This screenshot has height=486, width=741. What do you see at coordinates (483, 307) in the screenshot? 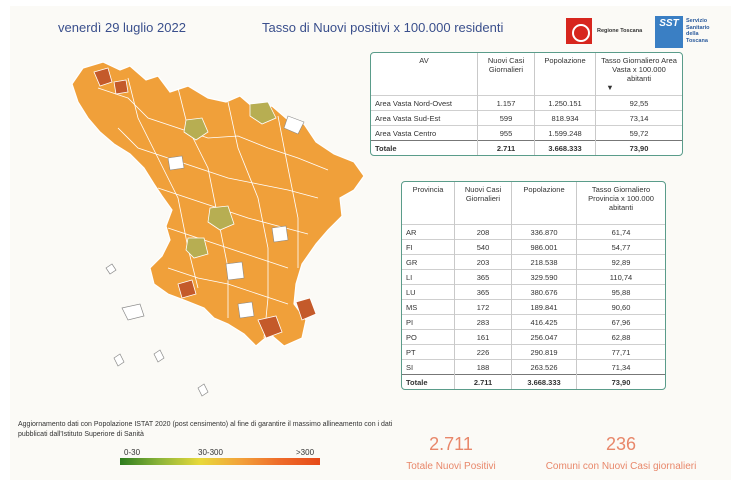
I see `table-cell: 172` at bounding box center [483, 307].